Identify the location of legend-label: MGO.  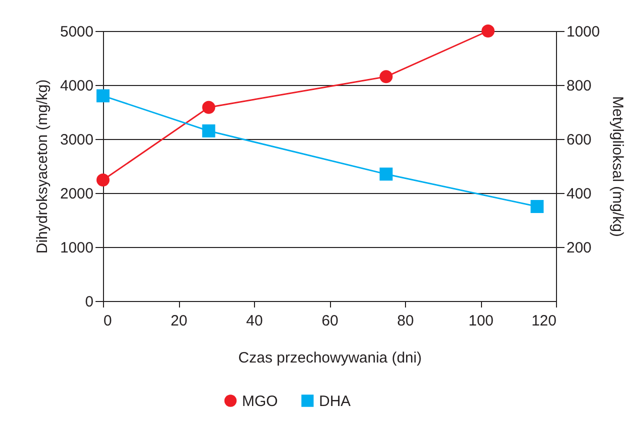
(260, 401).